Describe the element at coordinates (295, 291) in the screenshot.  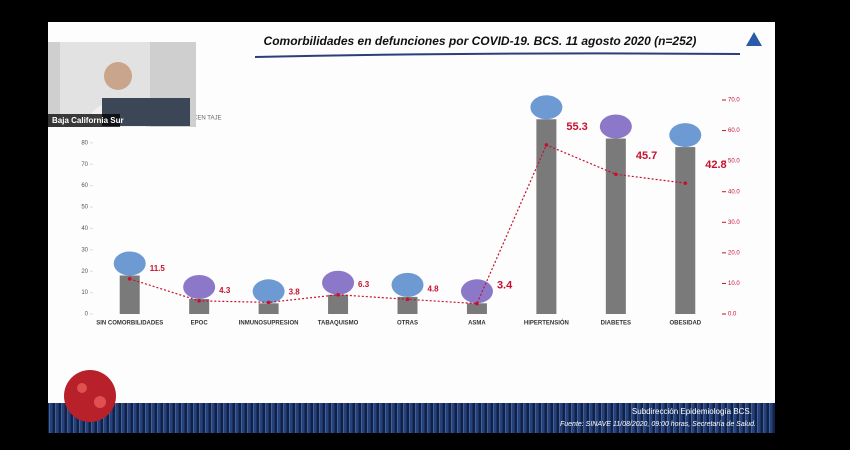
I see `value-label: 3.8` at that location.